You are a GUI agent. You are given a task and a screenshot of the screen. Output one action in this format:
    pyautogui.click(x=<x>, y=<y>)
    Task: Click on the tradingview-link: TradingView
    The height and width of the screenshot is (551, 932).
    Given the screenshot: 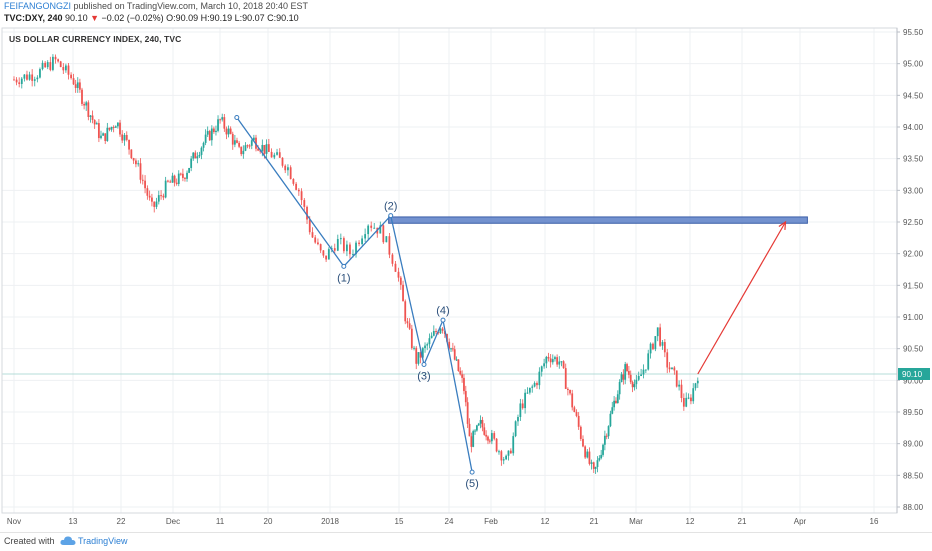 What is the action you would take?
    pyautogui.click(x=103, y=541)
    